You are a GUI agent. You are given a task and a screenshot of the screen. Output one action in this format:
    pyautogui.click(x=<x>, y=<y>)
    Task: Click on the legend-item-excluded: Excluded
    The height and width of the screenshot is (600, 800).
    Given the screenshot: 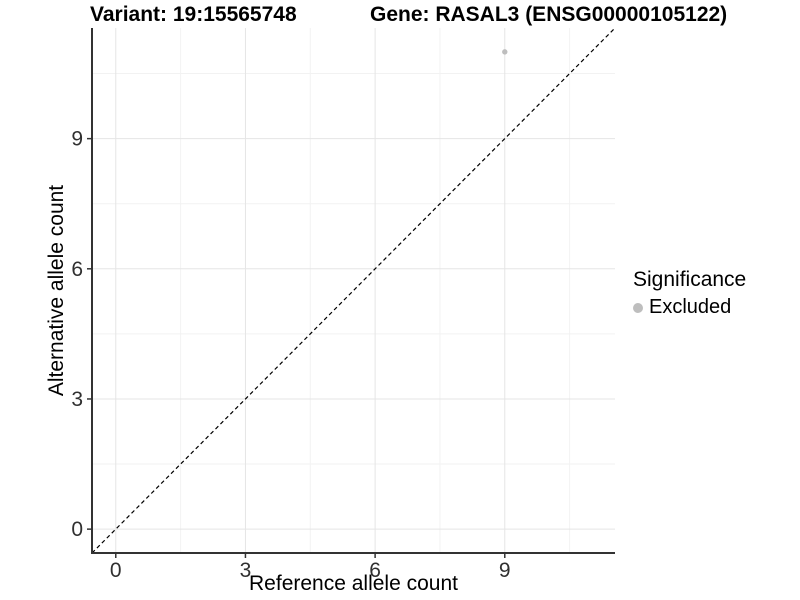 What is the action you would take?
    pyautogui.click(x=689, y=307)
    